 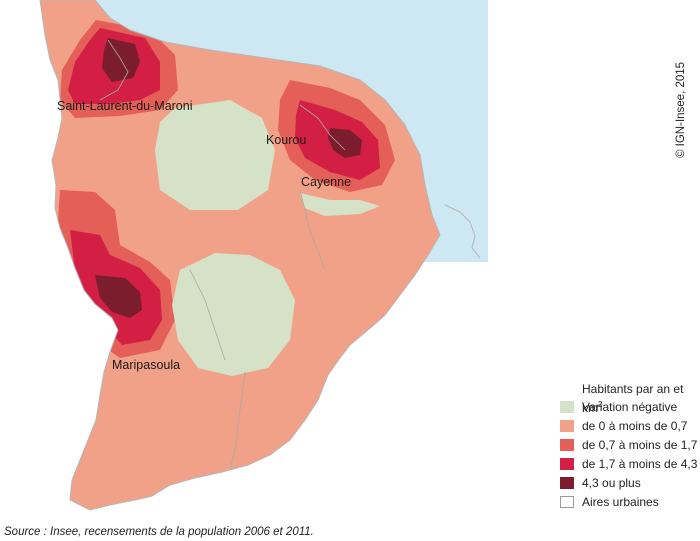 What do you see at coordinates (233, 314) in the screenshot?
I see `zone-negative-center-south` at bounding box center [233, 314].